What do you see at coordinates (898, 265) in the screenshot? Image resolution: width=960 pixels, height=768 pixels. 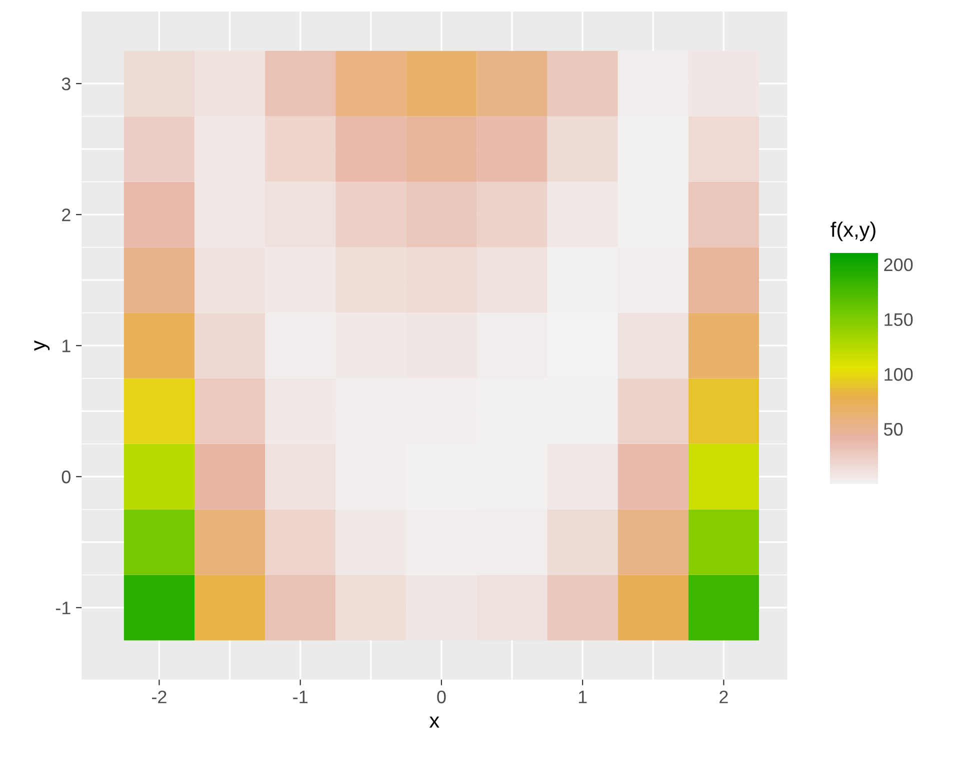 I see `color-bar-label: 200` at bounding box center [898, 265].